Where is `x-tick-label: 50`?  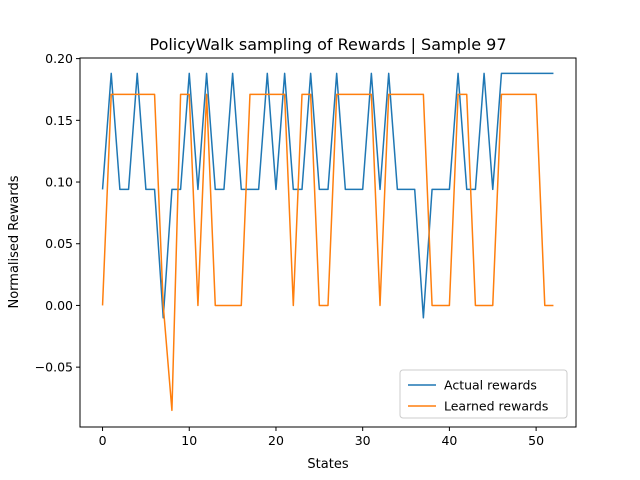
x-tick-label: 50 is located at coordinates (536, 440).